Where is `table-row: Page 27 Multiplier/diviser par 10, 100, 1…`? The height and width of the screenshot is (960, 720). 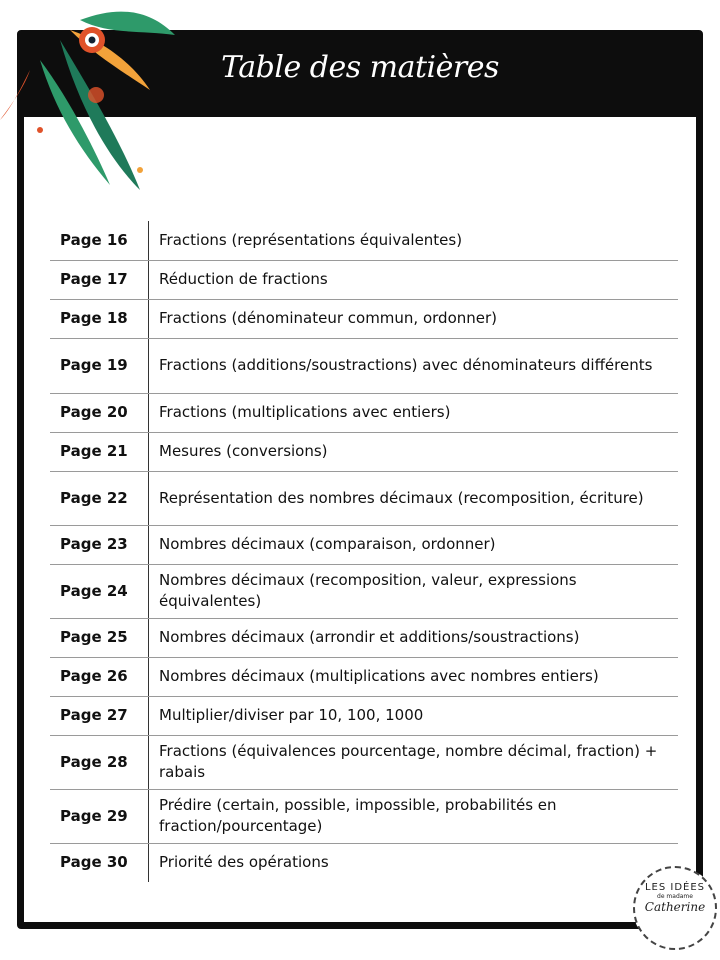 table-row: Page 27 Multiplier/diviser par 10, 100, 1… is located at coordinates (364, 716).